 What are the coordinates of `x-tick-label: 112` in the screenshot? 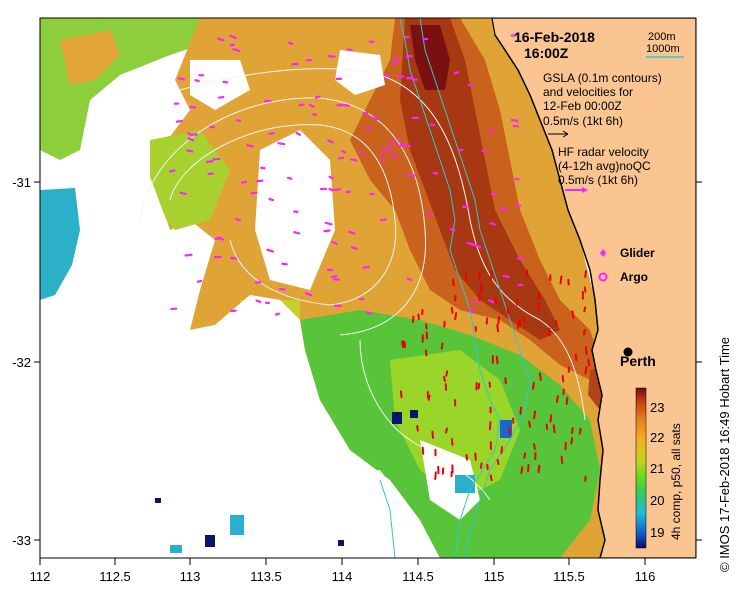 It's located at (40, 576).